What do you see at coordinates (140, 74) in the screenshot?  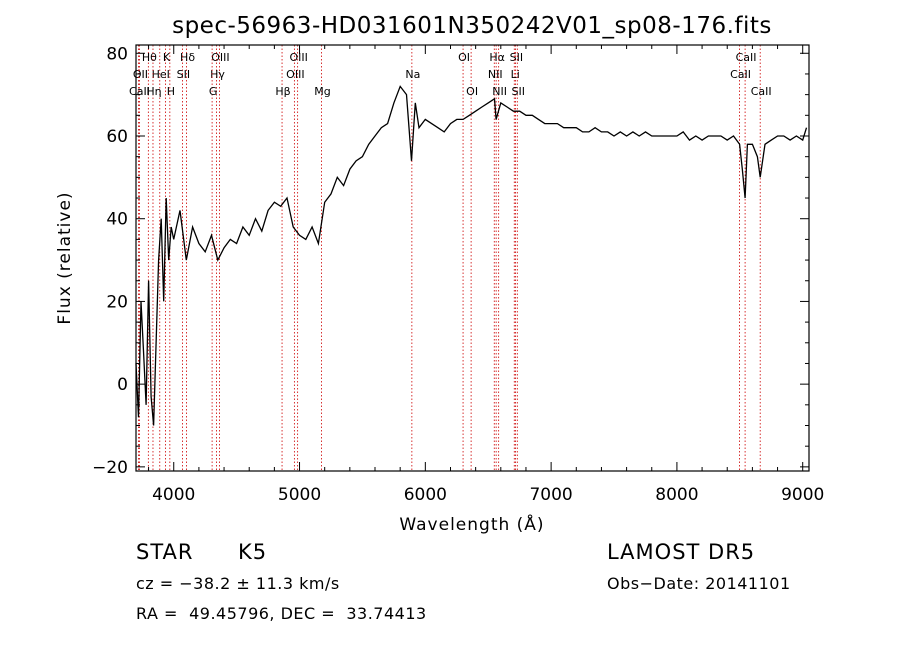 I see `line-id-label: OII` at bounding box center [140, 74].